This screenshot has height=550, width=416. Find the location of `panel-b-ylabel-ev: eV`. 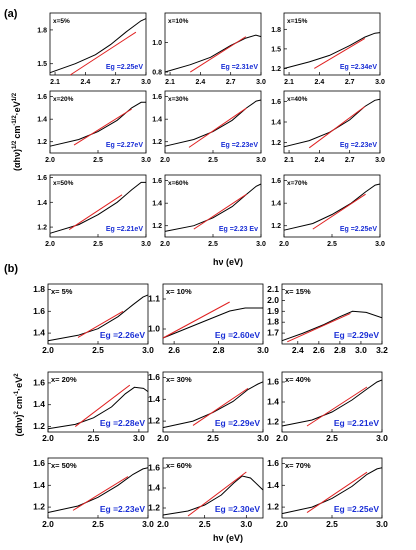

panel-b-ylabel-ev: eV is located at coordinates (19, 382).